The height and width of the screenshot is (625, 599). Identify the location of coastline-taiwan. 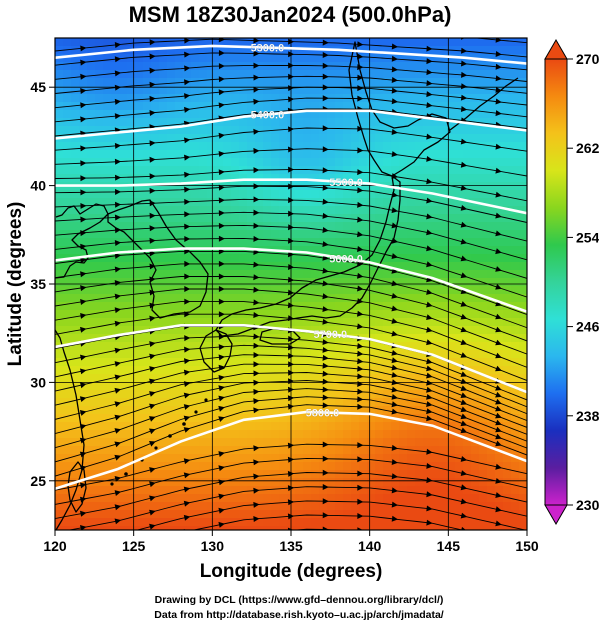
(77, 487).